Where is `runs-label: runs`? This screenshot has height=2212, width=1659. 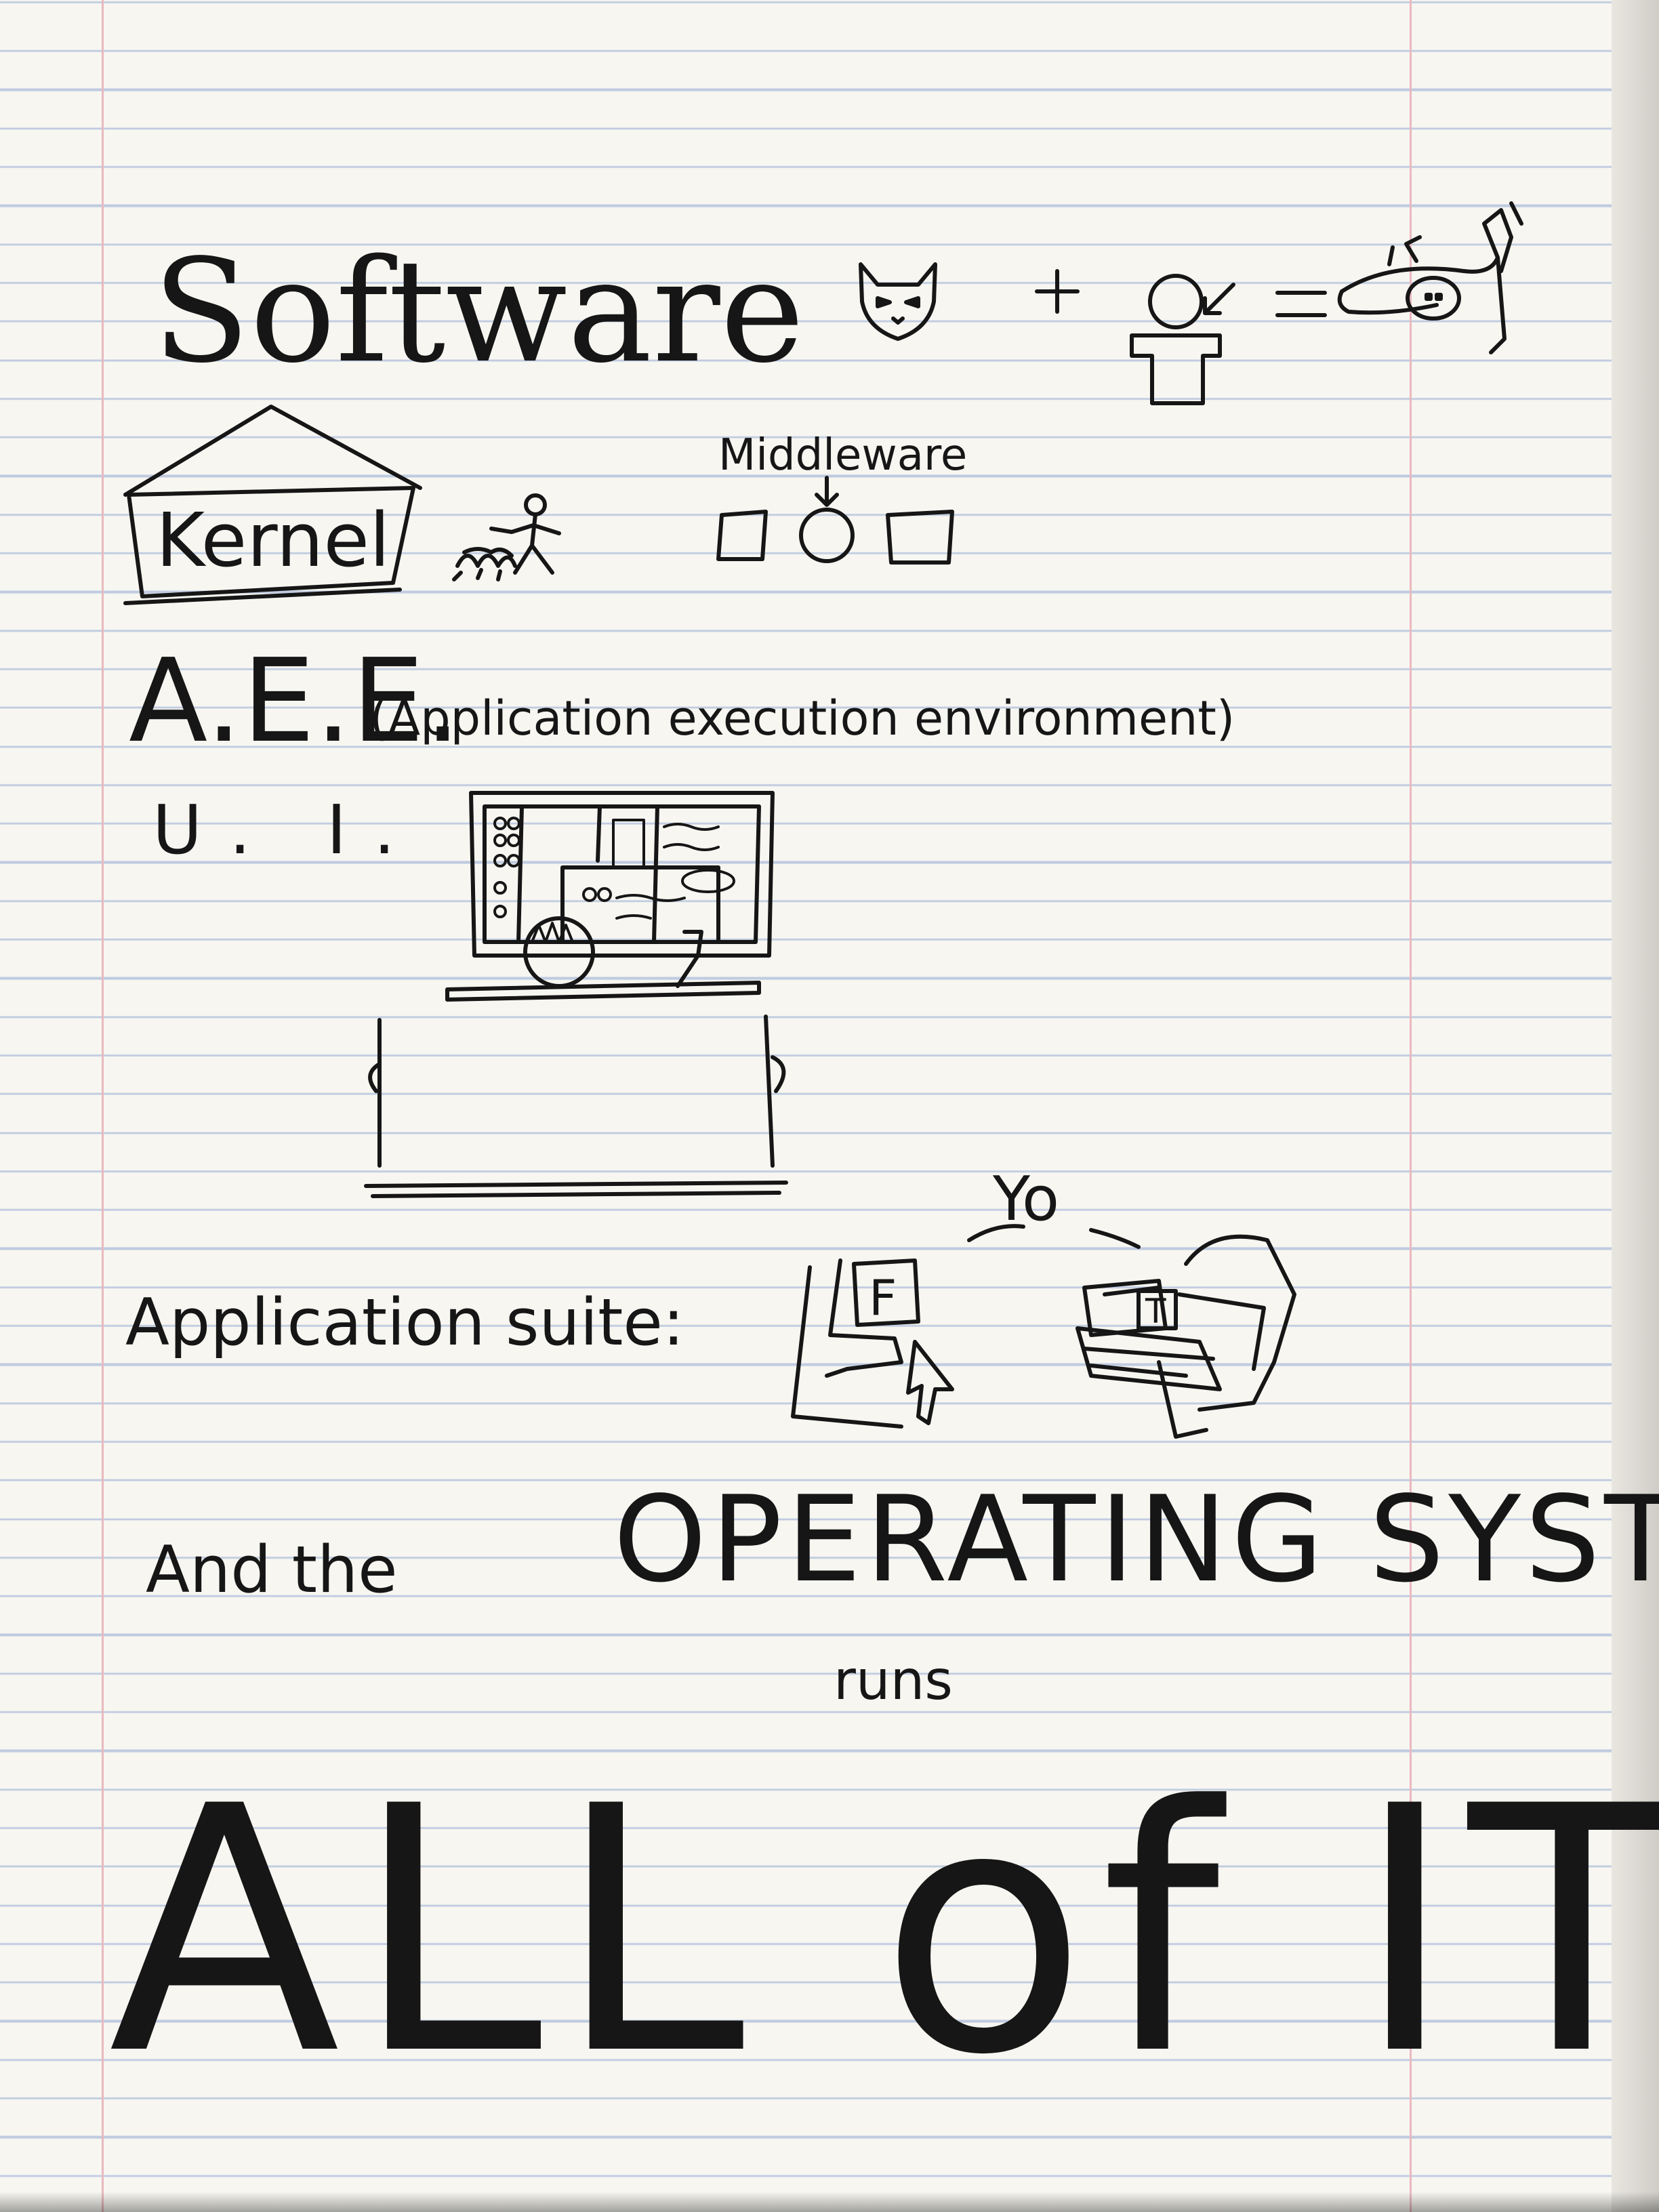
runs-label: runs is located at coordinates (893, 1681).